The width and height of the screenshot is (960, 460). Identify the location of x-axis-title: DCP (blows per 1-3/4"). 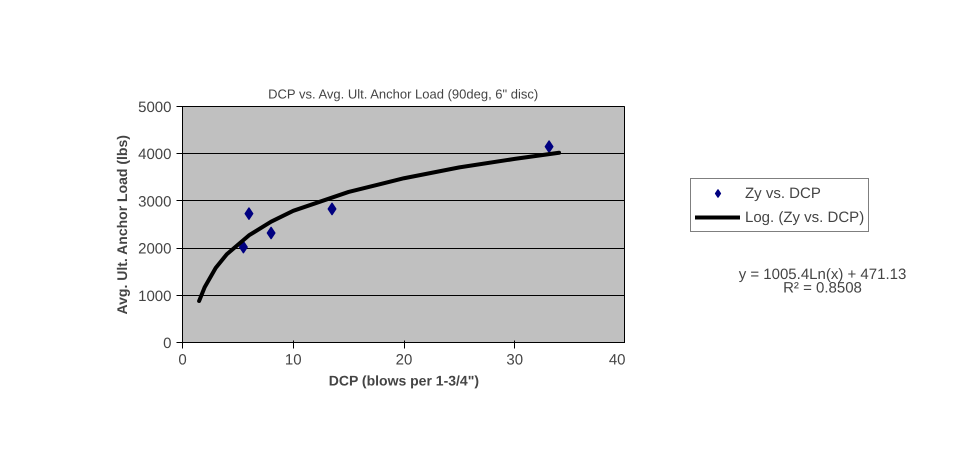
(404, 380).